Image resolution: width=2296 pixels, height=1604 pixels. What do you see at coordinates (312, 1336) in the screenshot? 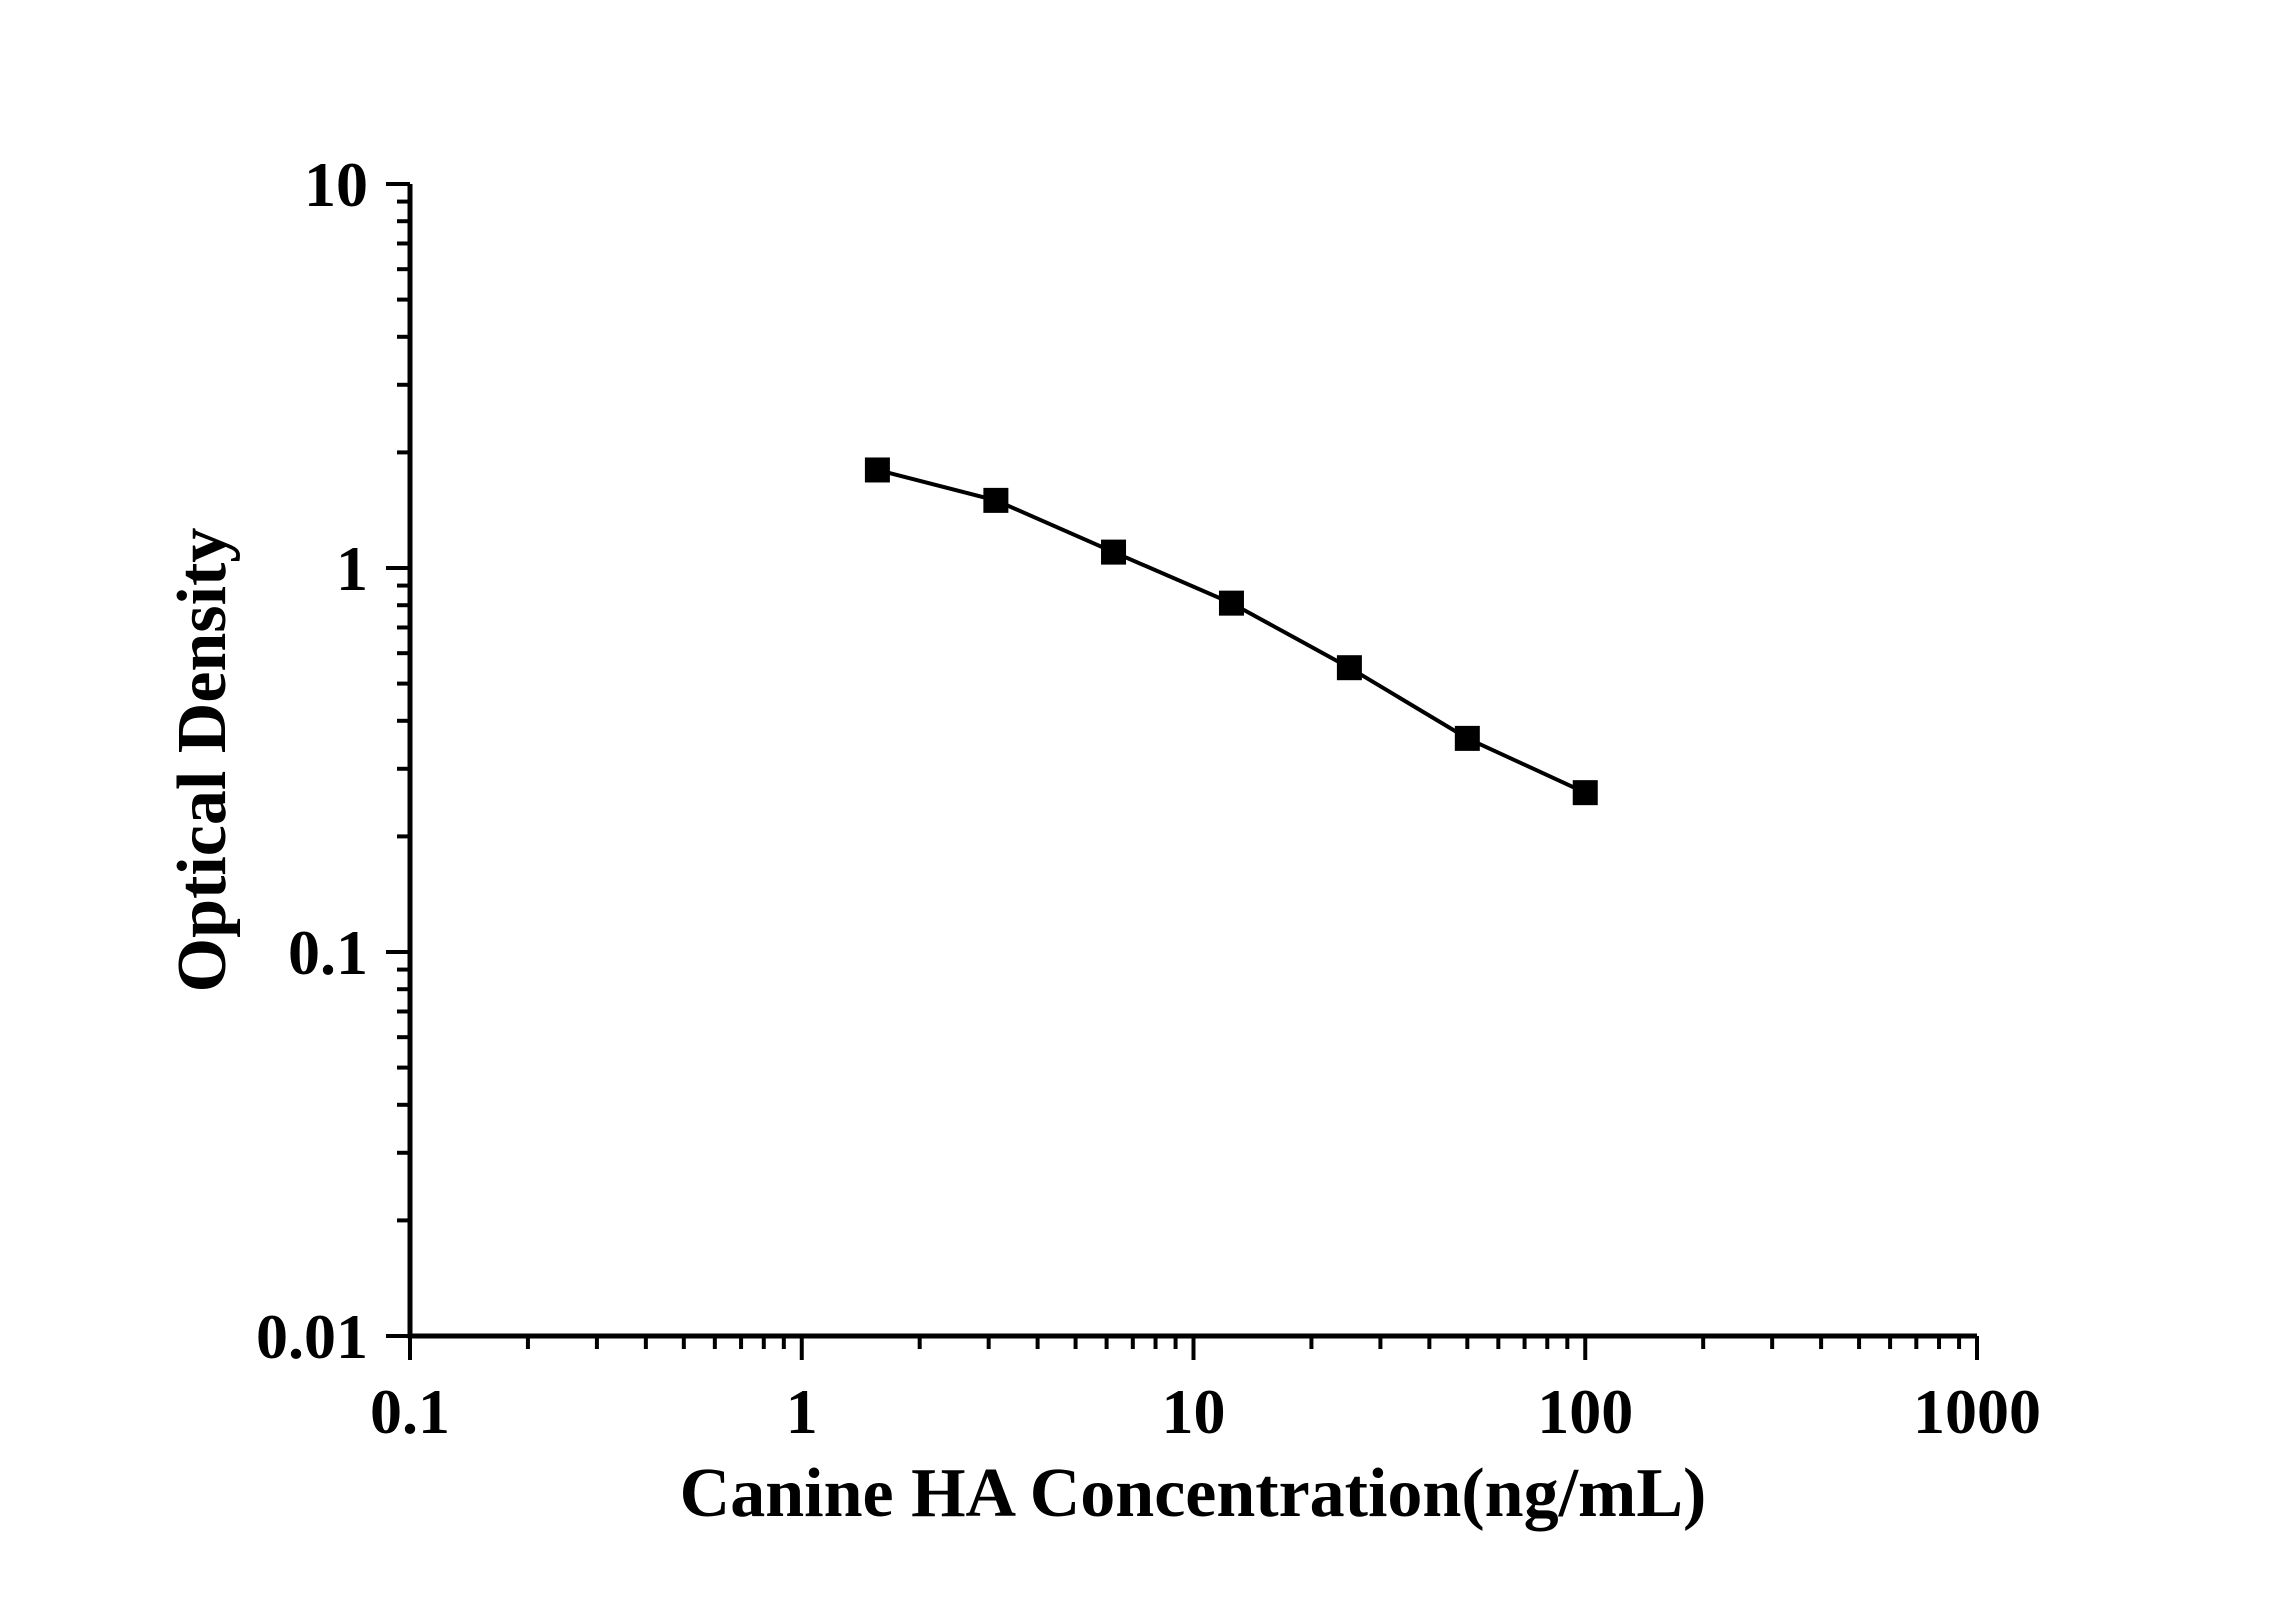
I see `y-tick-label: 0.01` at bounding box center [312, 1336].